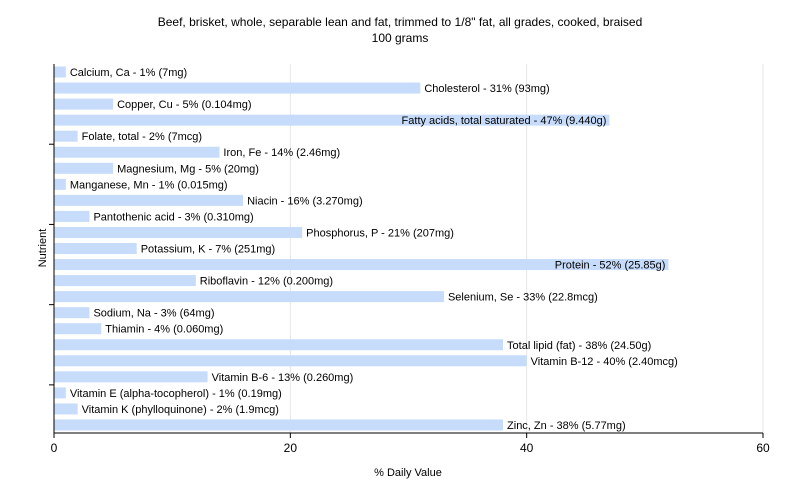 The image size is (800, 500). I want to click on x-tick-label: 20, so click(291, 448).